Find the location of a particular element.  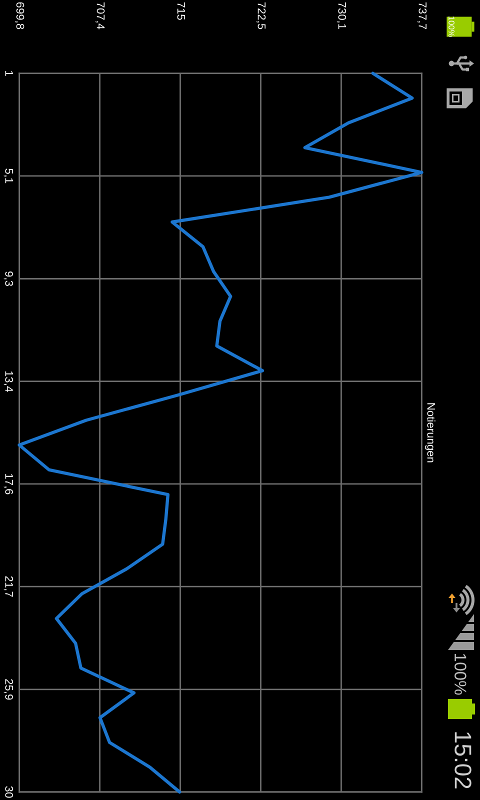

y-tick-label: 1 is located at coordinates (9, 73).